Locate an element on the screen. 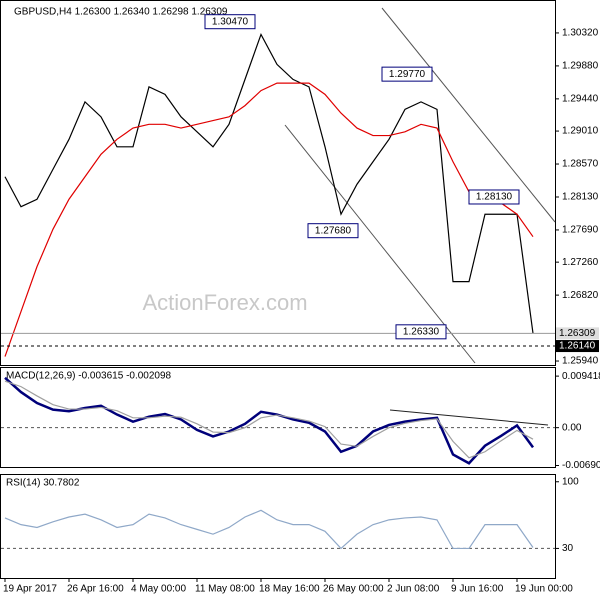 The width and height of the screenshot is (600, 600). annotation-label: 1.30470 is located at coordinates (230, 21).